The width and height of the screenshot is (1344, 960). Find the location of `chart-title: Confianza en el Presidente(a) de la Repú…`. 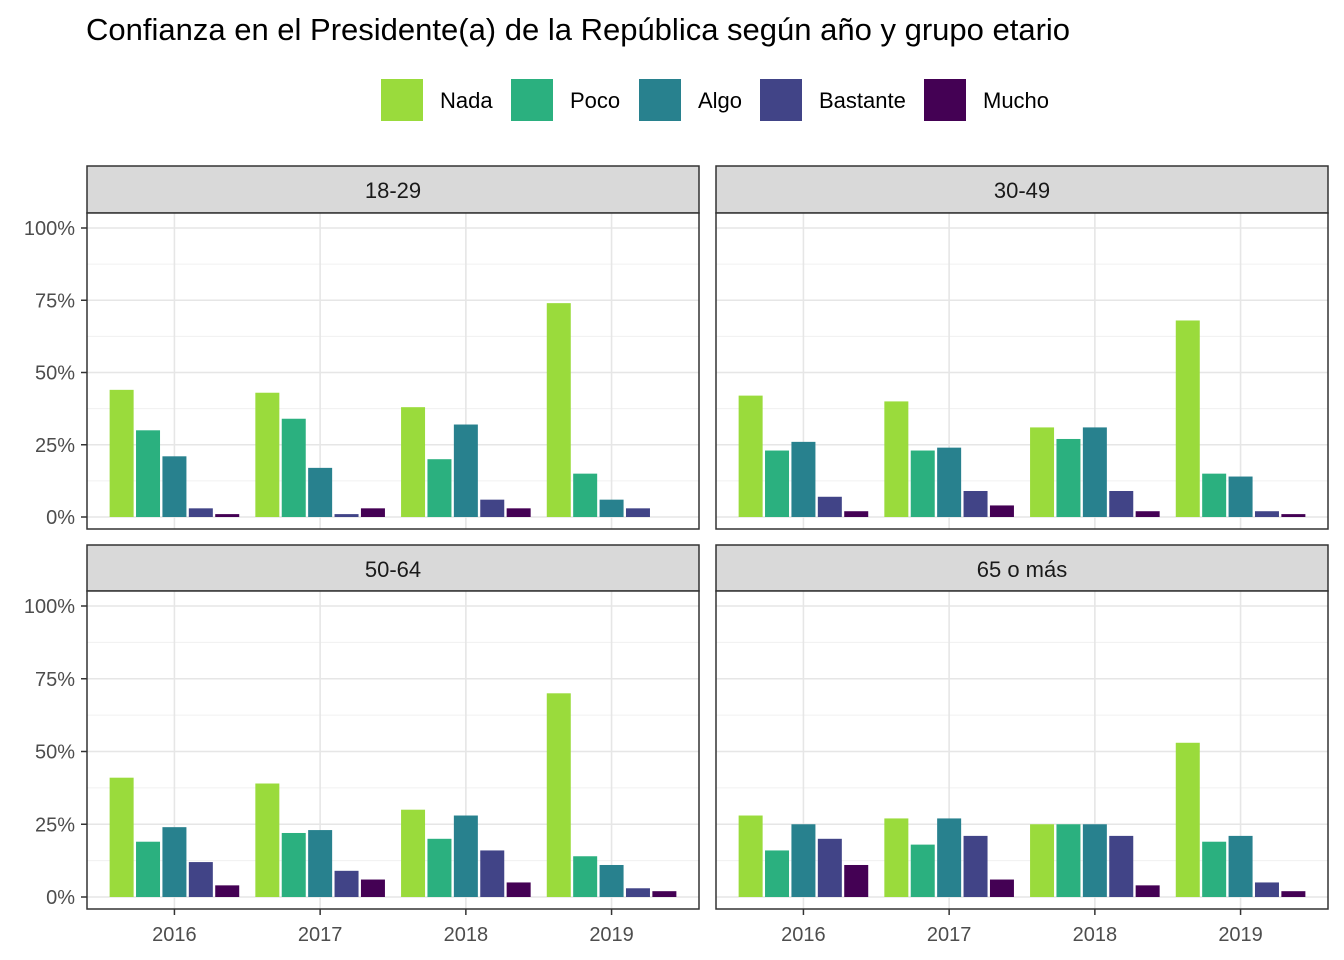

chart-title: Confianza en el Presidente(a) de la Repú… is located at coordinates (578, 29).